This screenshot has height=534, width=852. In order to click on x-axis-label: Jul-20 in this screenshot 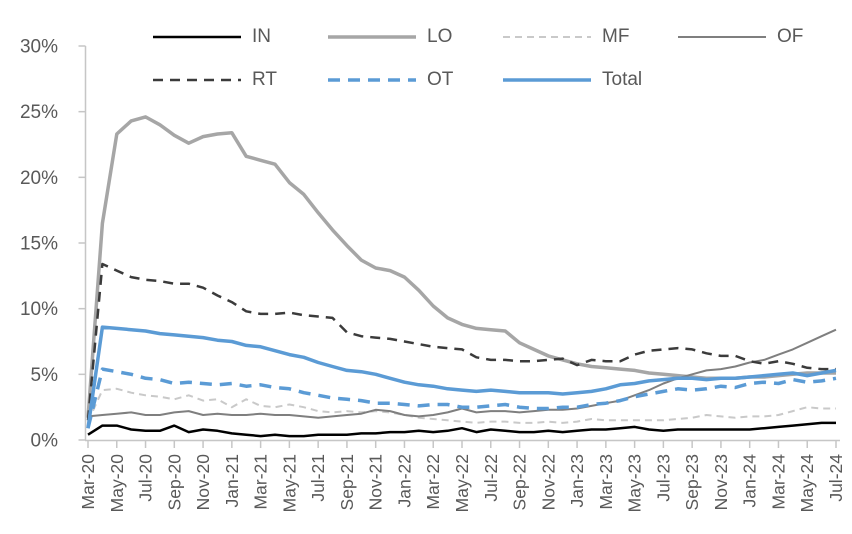, I will do `click(146, 478)`.